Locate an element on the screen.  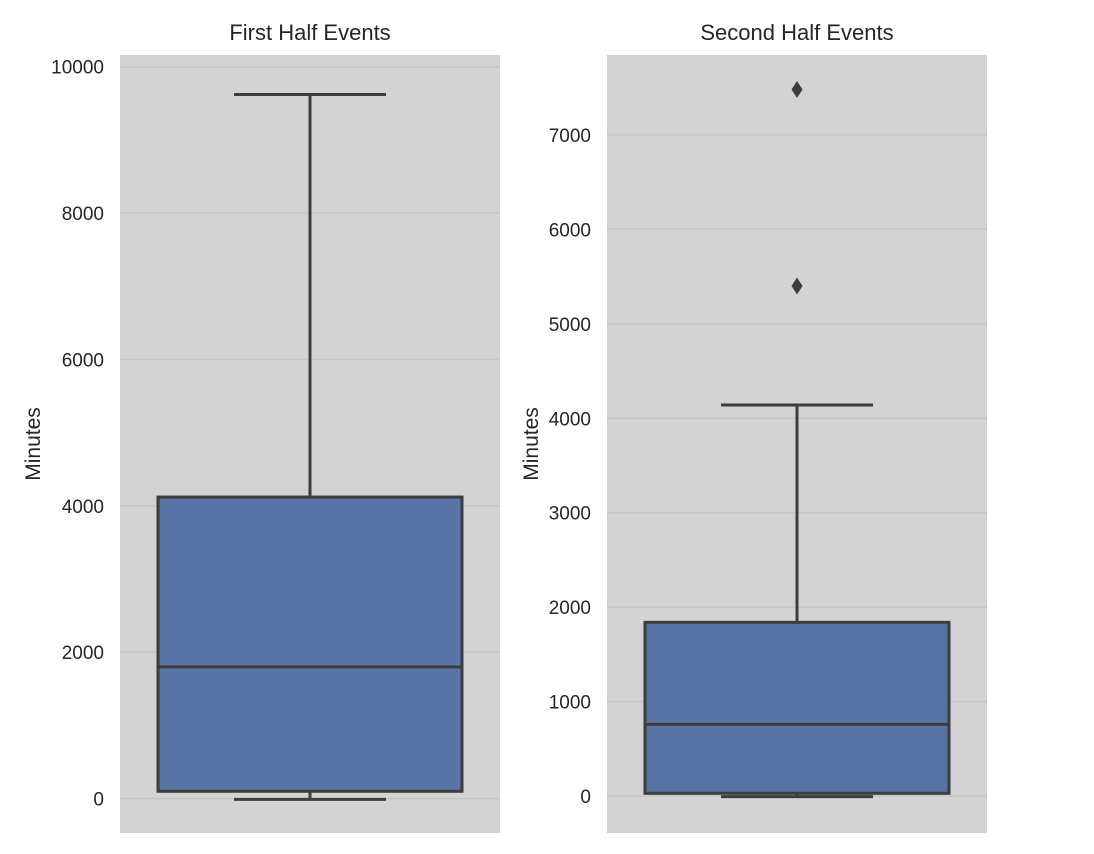
y-tick-label: 3000 is located at coordinates (570, 514).